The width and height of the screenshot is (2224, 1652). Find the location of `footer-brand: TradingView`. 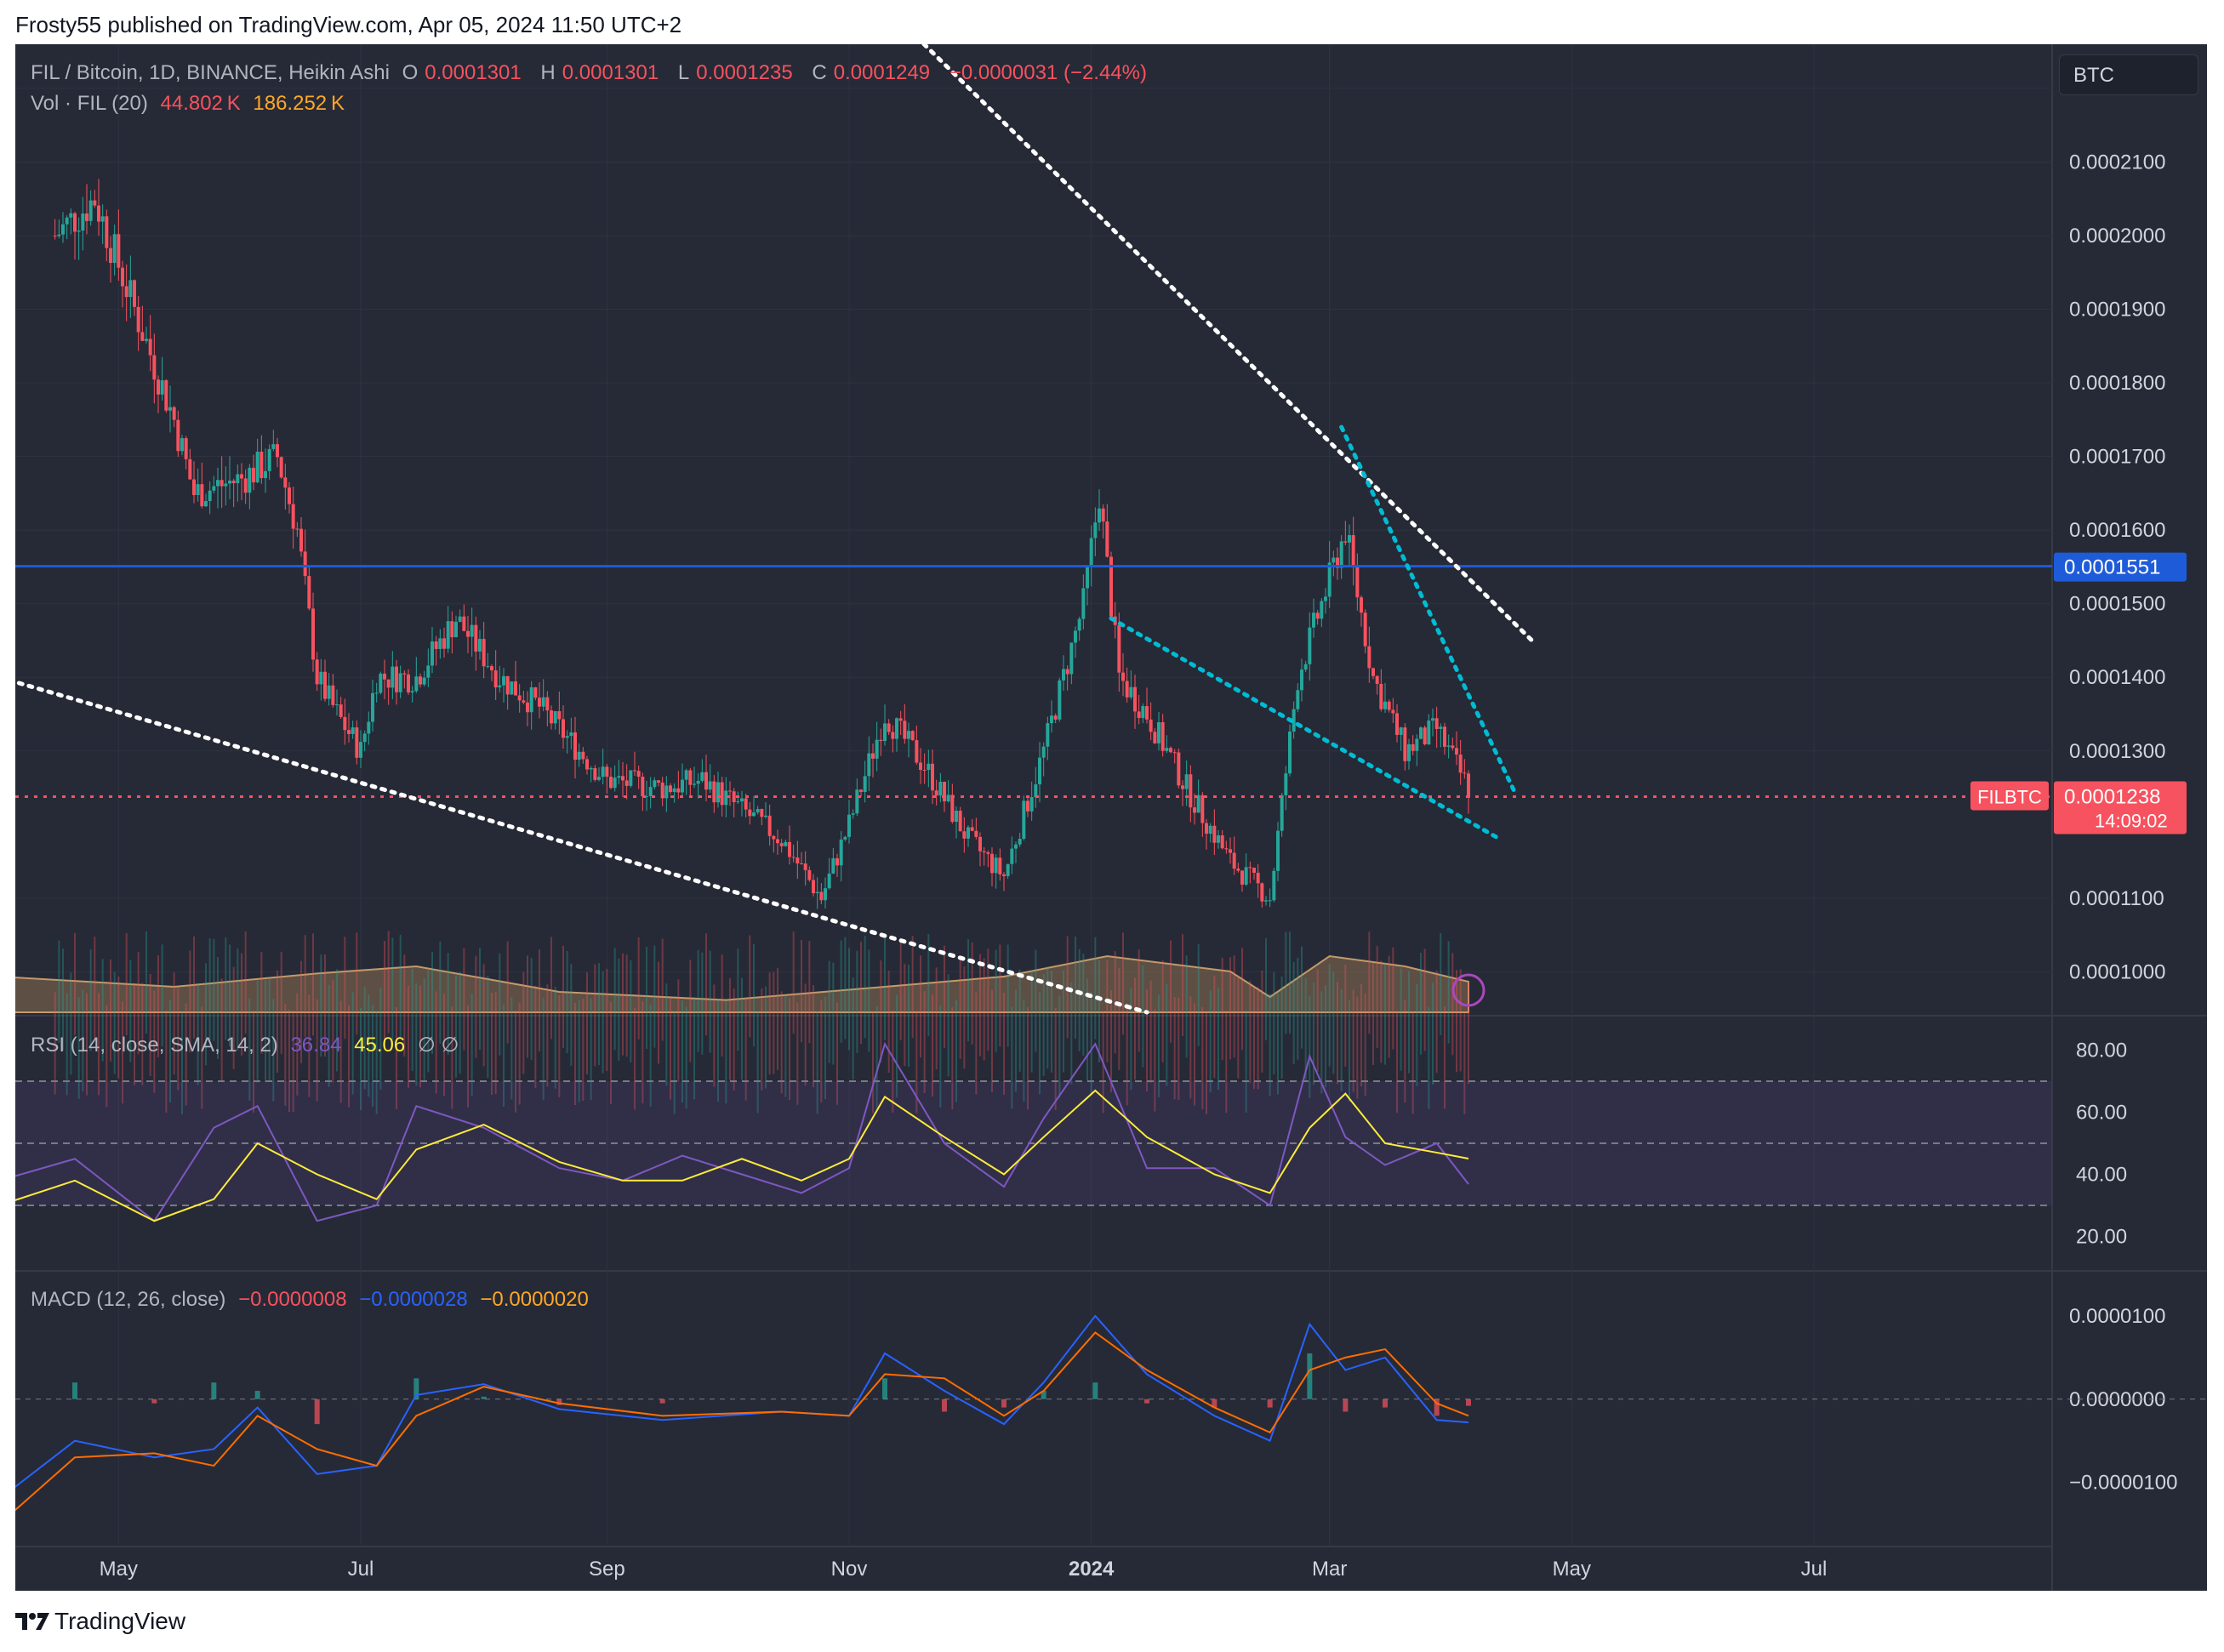

footer-brand: TradingView is located at coordinates (100, 1621).